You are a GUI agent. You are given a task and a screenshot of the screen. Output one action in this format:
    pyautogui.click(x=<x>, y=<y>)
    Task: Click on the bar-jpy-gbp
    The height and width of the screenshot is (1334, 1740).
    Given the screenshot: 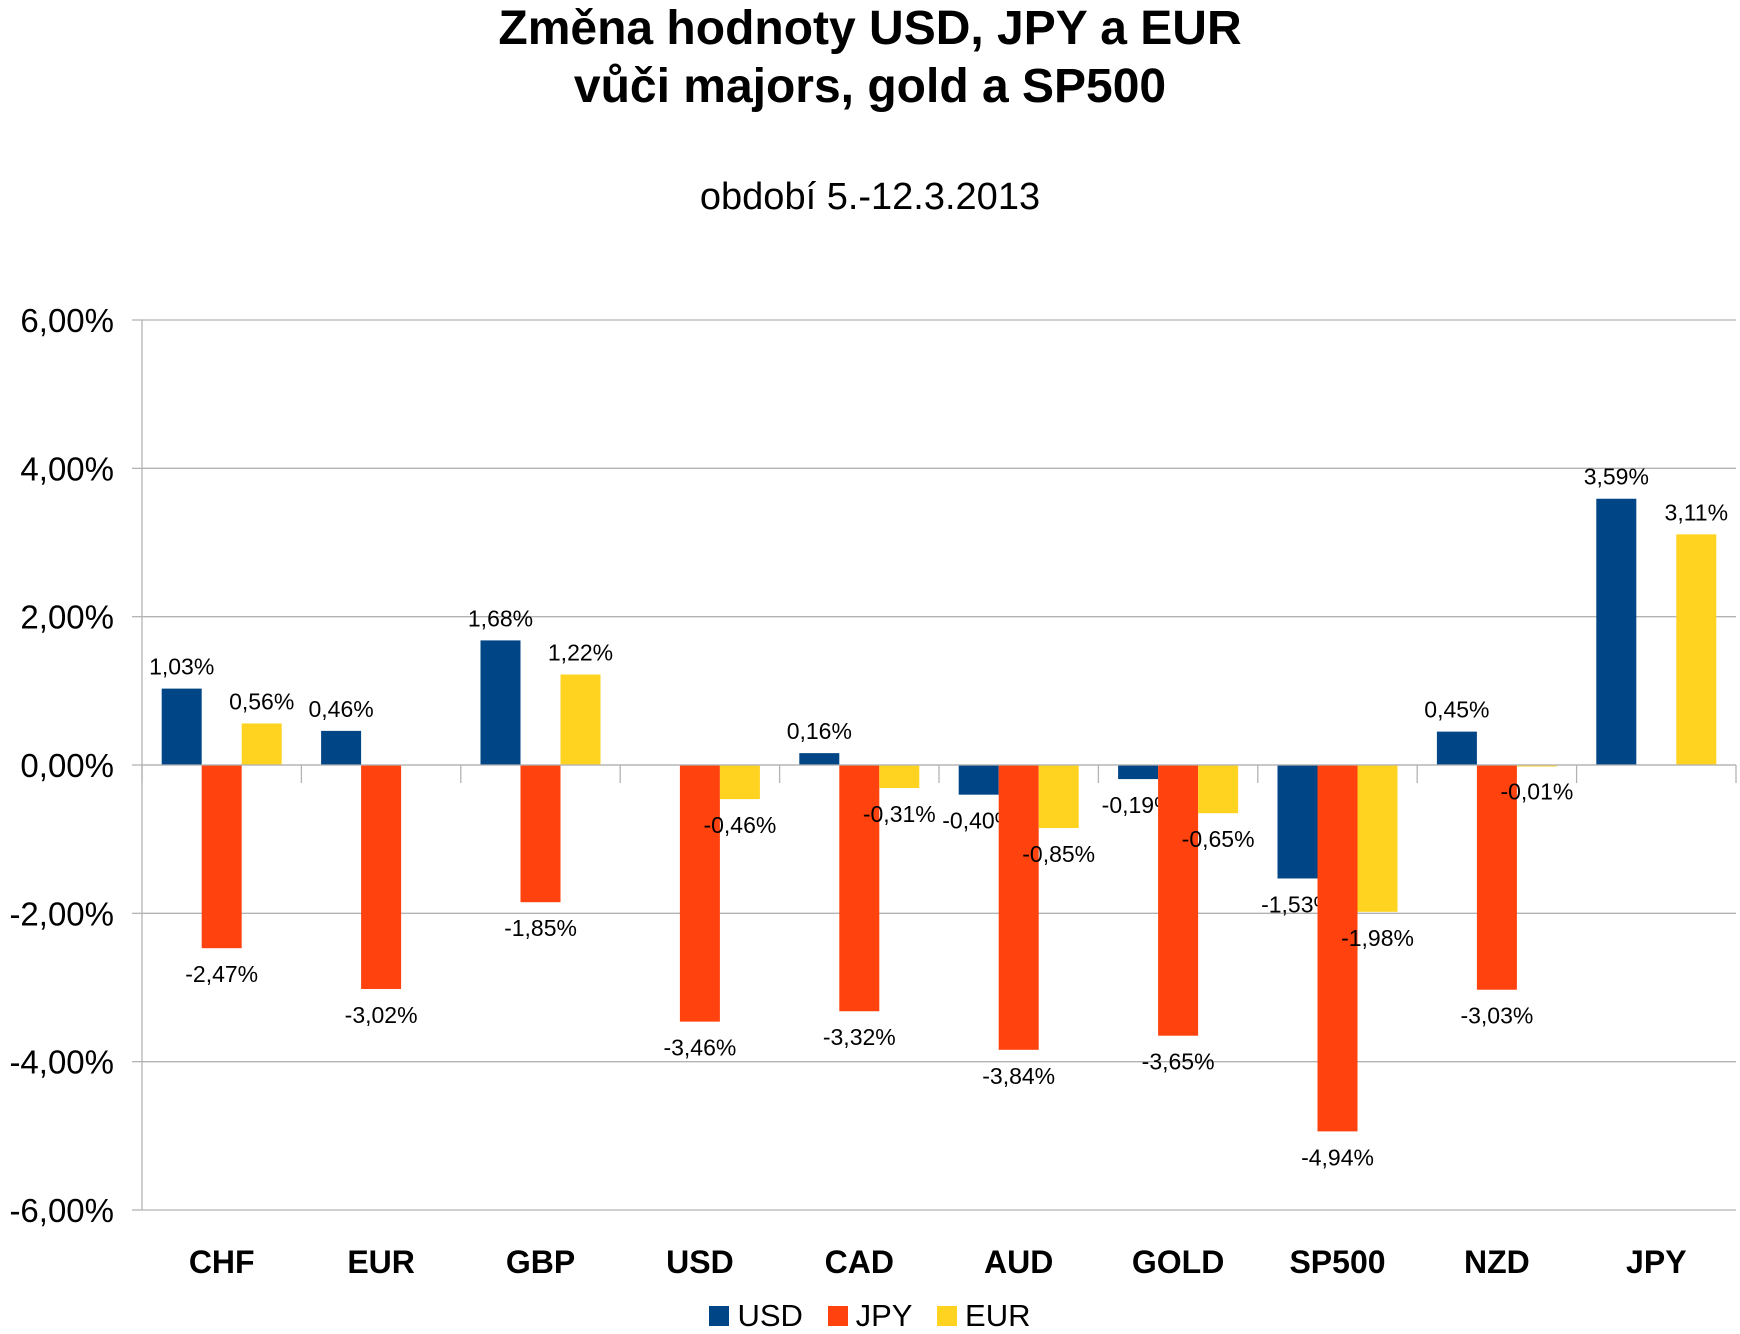 What is the action you would take?
    pyautogui.click(x=540, y=834)
    